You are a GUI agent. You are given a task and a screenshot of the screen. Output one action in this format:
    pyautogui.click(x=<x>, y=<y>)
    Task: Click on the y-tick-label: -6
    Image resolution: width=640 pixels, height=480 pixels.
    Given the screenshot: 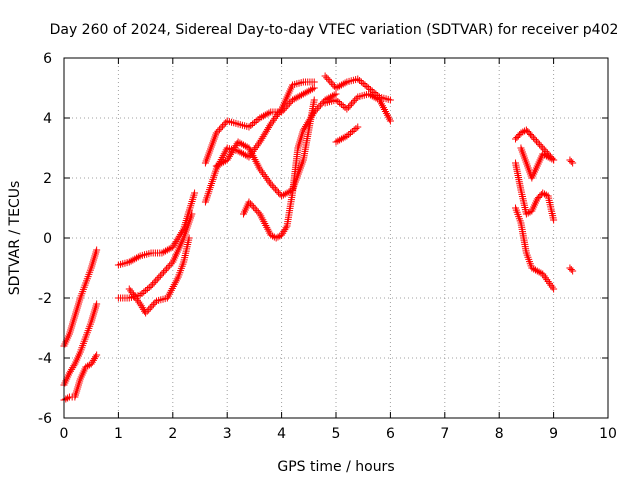 What is the action you would take?
    pyautogui.click(x=45, y=419)
    